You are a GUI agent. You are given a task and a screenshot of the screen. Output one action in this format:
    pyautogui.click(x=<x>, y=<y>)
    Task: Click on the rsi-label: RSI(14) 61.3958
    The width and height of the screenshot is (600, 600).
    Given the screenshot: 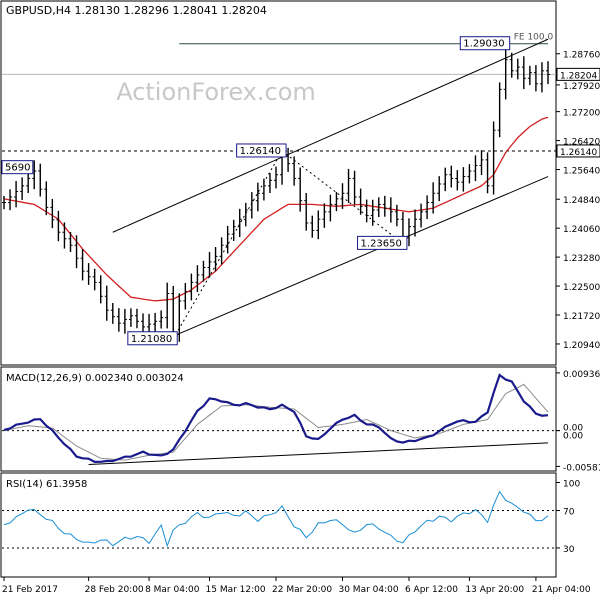 What is the action you would take?
    pyautogui.click(x=46, y=484)
    